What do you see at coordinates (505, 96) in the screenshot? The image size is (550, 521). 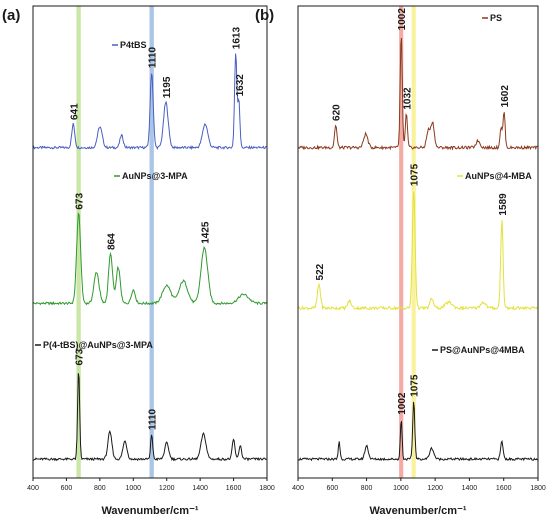 I see `peak-label-1602: 1602` at bounding box center [505, 96].